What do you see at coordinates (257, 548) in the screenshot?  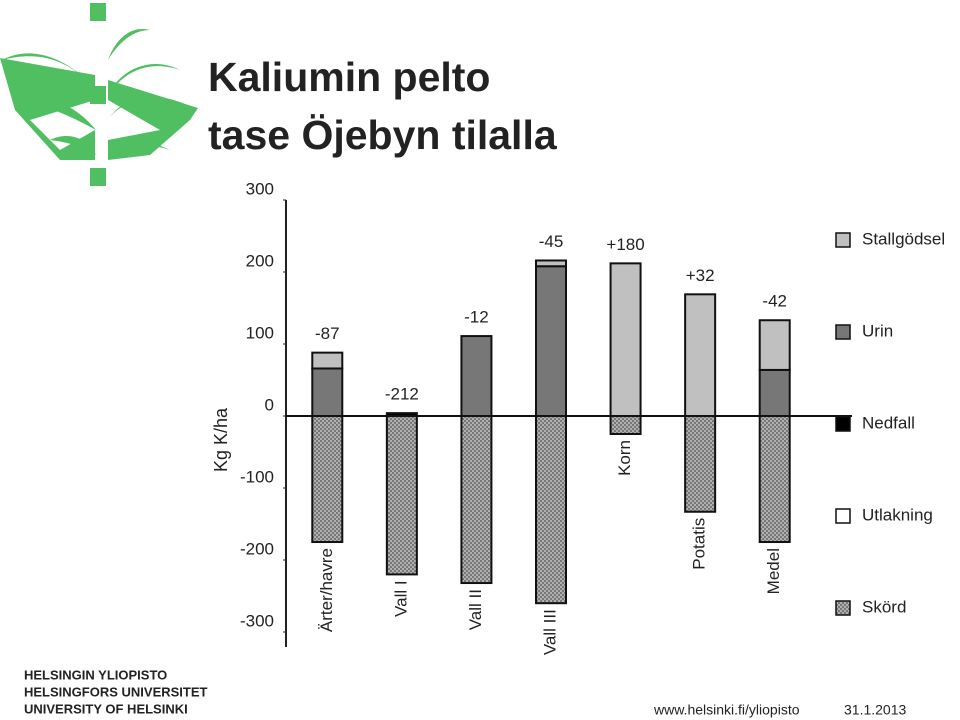 I see `y-tick-label: -200` at bounding box center [257, 548].